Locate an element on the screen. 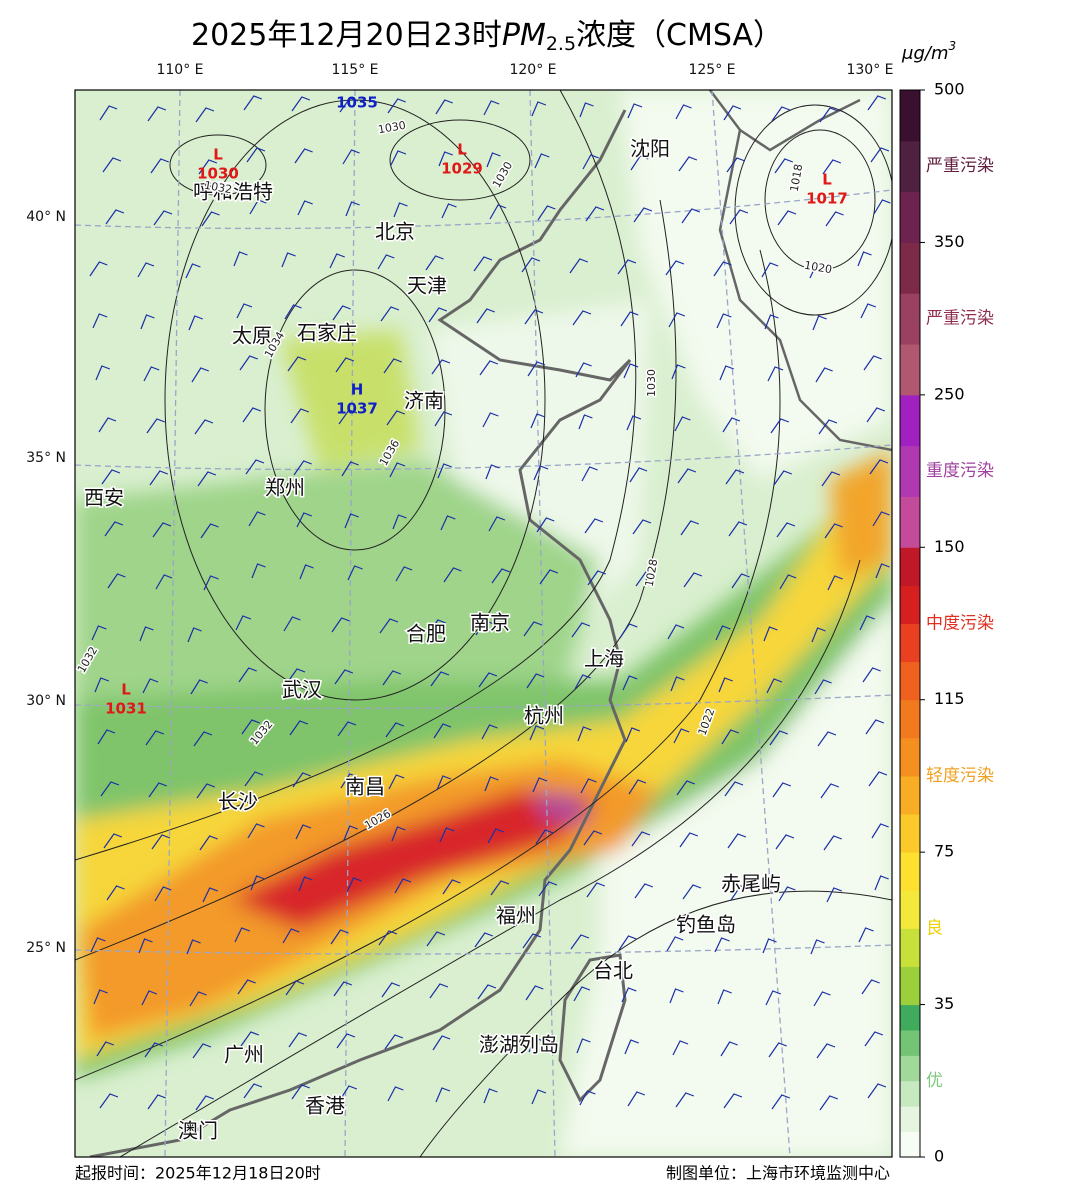 The image size is (1080, 1201). pressure-value: 1017 is located at coordinates (827, 199).